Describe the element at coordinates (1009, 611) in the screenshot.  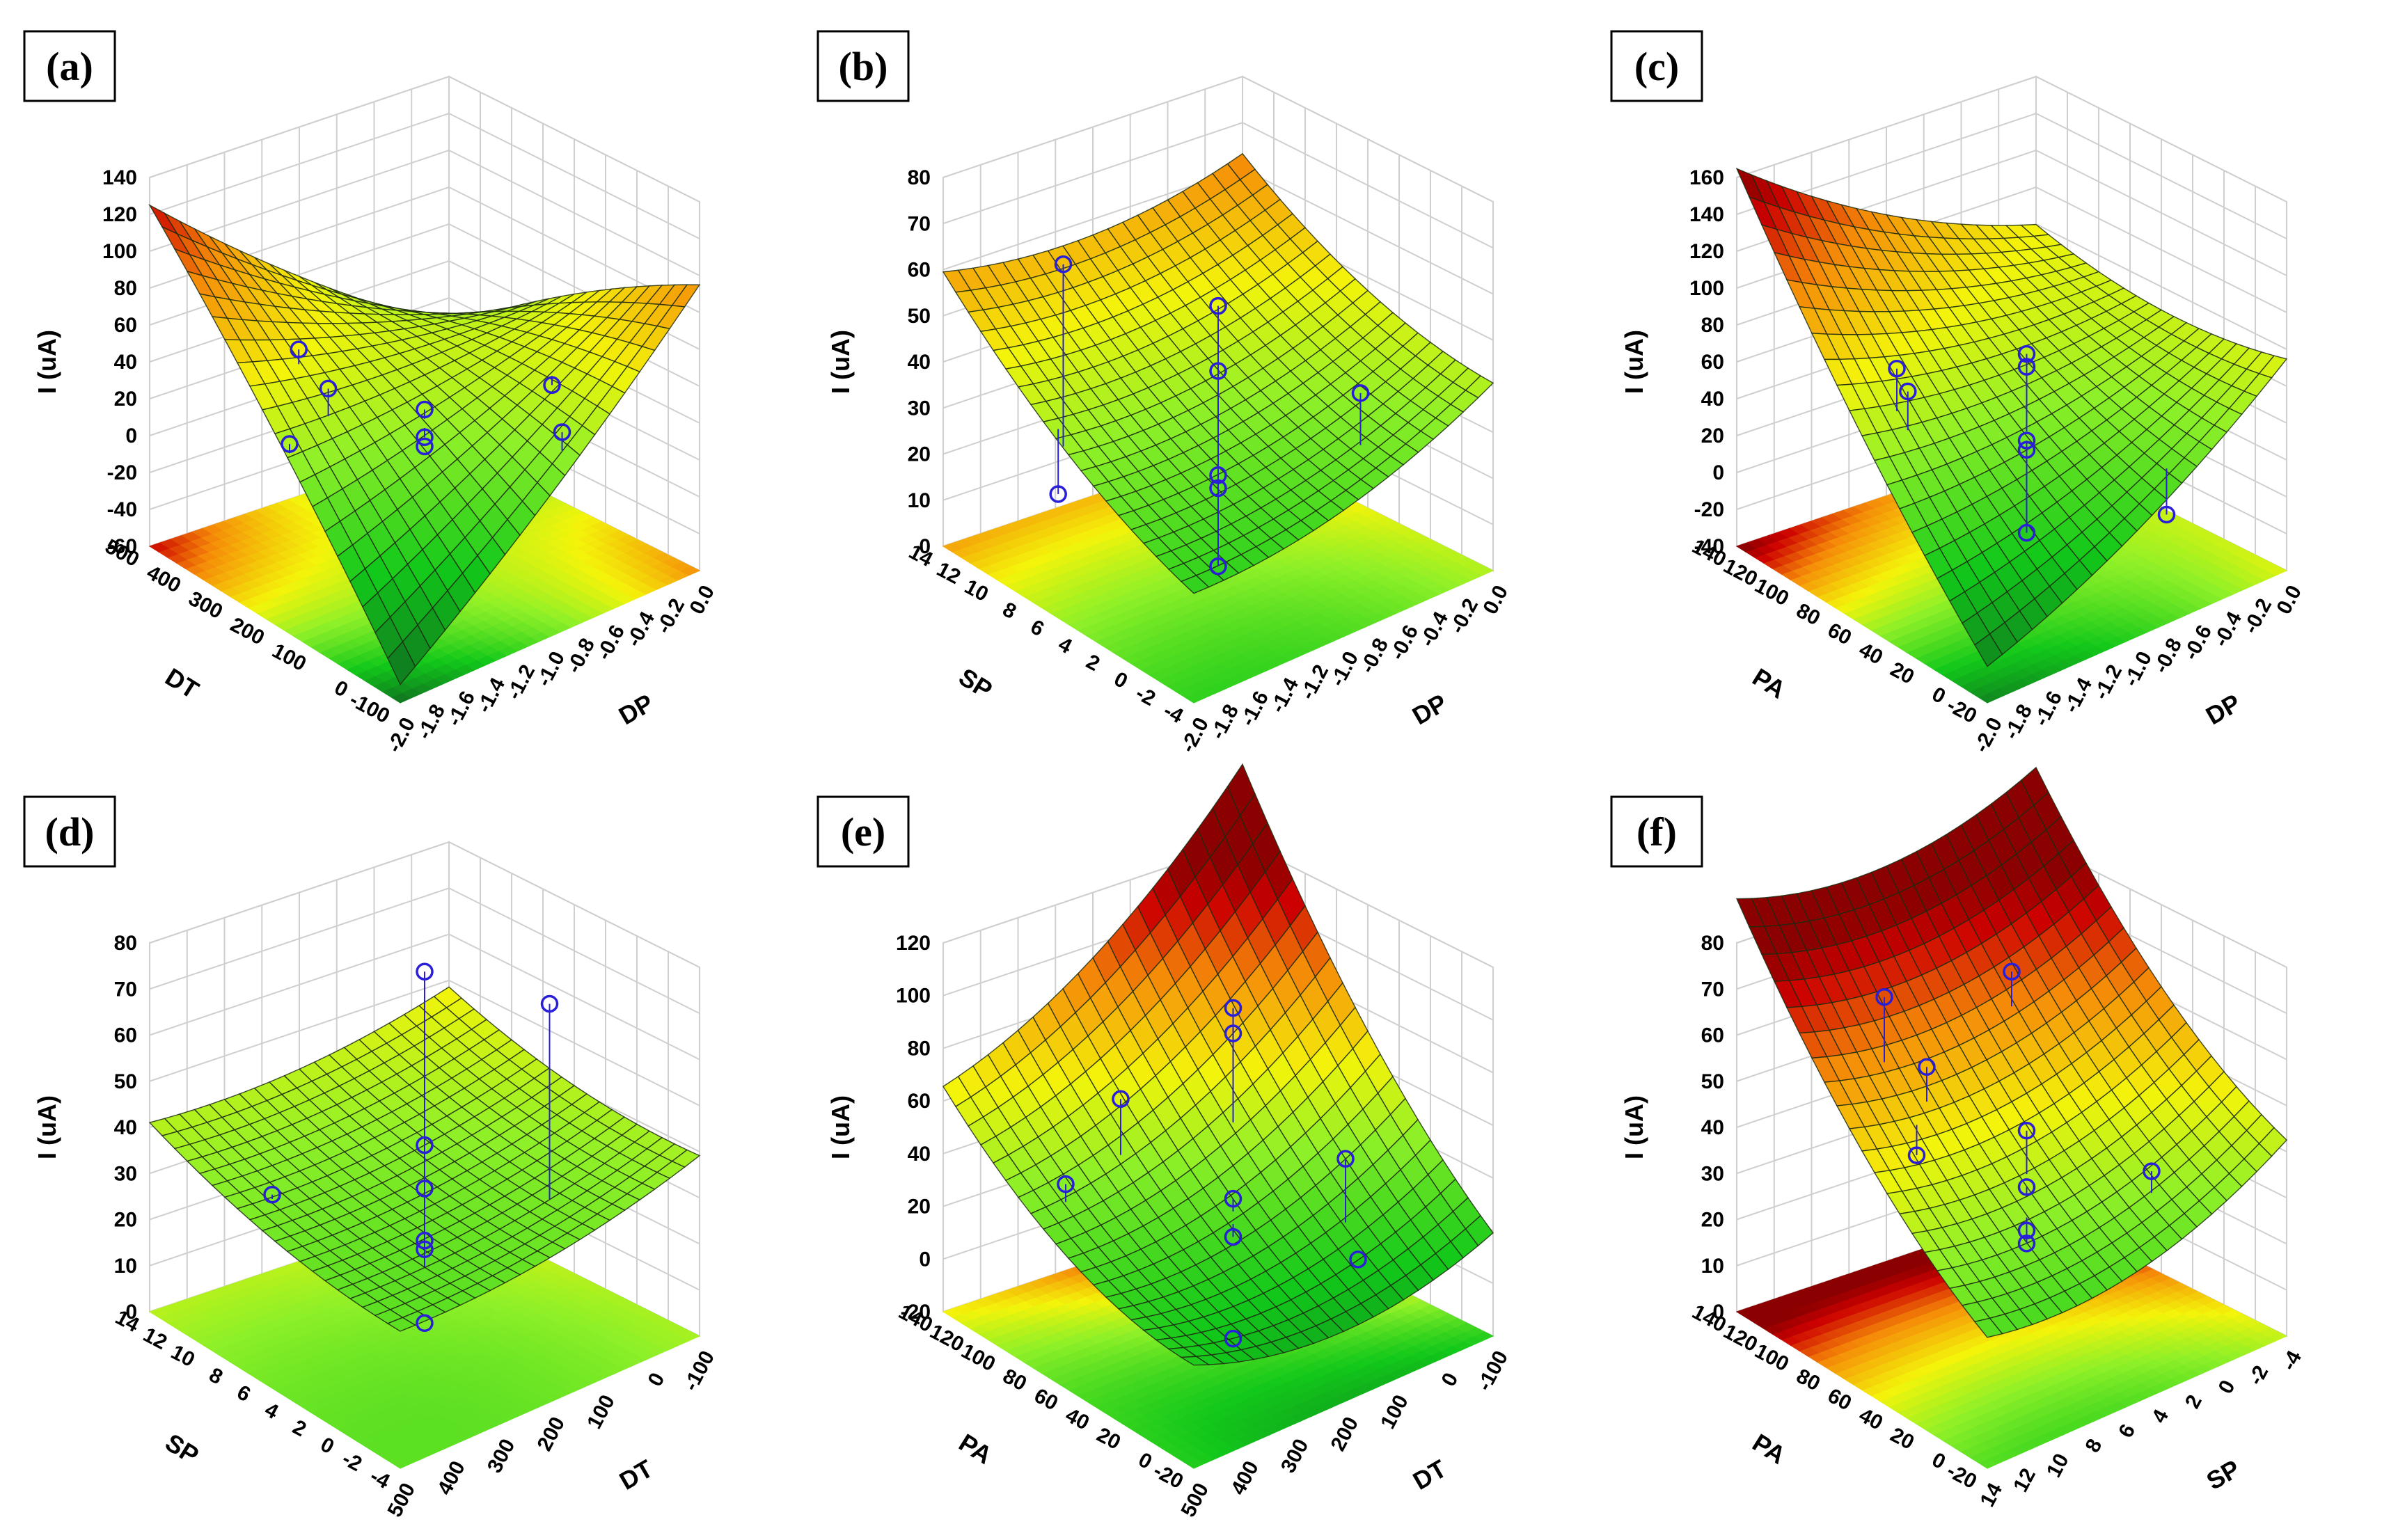
I see `y-tick-label: 8` at that location.